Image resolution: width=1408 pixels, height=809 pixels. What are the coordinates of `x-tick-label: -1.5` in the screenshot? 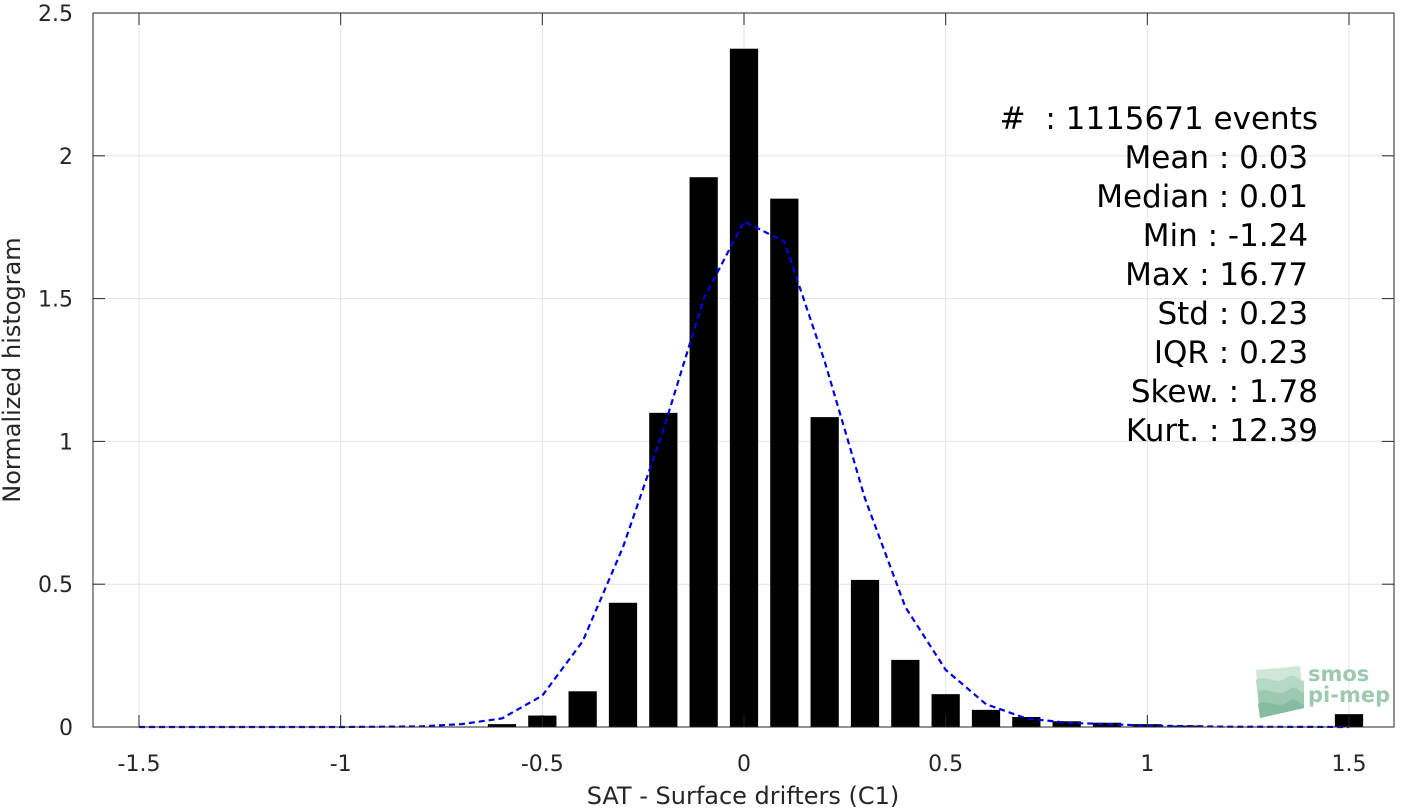 It's located at (139, 764).